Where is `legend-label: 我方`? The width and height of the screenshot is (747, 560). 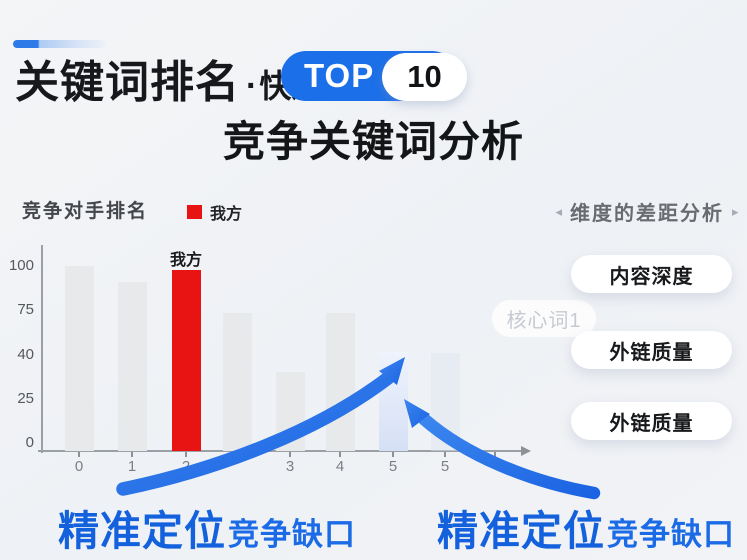
legend-label: 我方 is located at coordinates (226, 214).